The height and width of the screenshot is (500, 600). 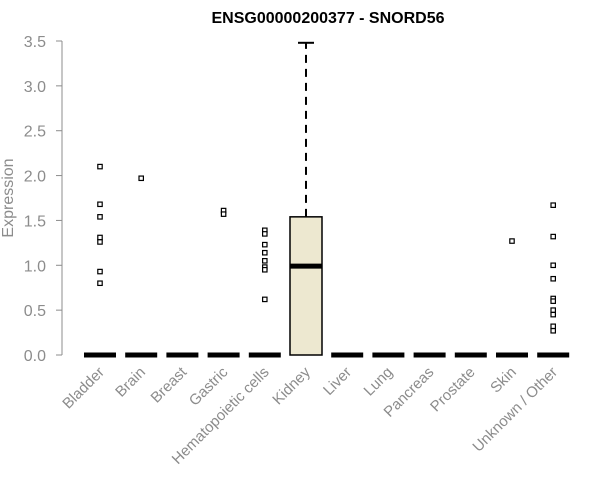 What do you see at coordinates (35, 42) in the screenshot?
I see `y-tick-label: 3.5` at bounding box center [35, 42].